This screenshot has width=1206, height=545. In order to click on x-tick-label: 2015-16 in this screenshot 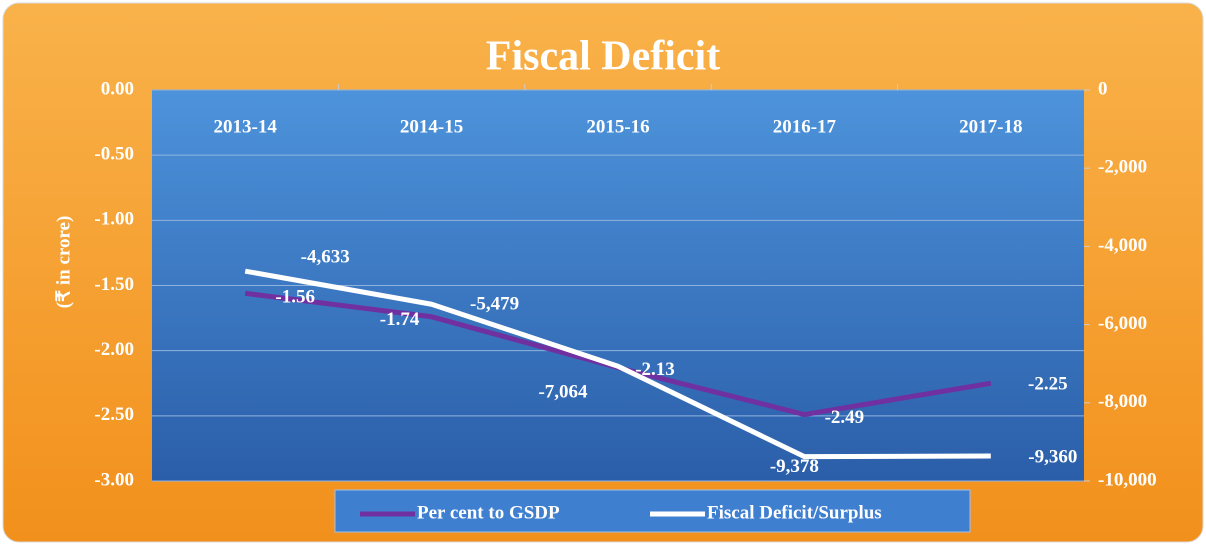, I will do `click(617, 126)`.